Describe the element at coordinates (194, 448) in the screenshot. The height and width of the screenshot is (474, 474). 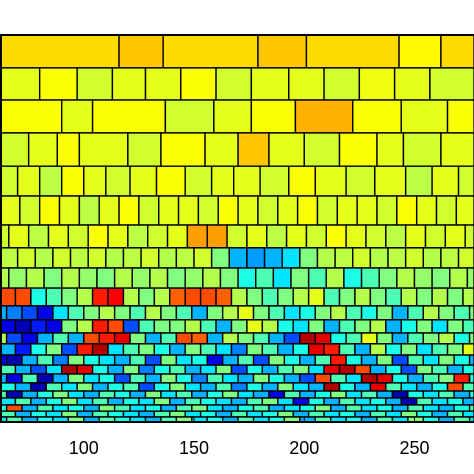
I see `x-tick-label: 150` at that location.